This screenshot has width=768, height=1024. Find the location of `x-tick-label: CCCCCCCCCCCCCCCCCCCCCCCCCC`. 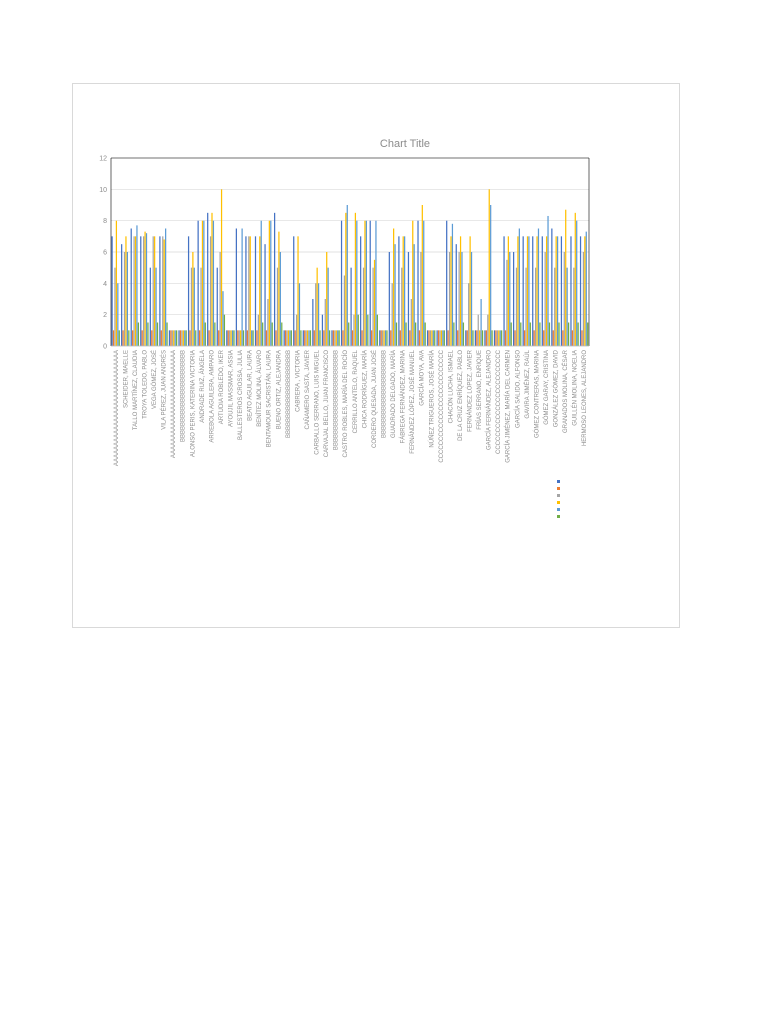

x-tick-label: CCCCCCCCCCCCCCCCCCCCCCCCCC is located at coordinates (442, 405).